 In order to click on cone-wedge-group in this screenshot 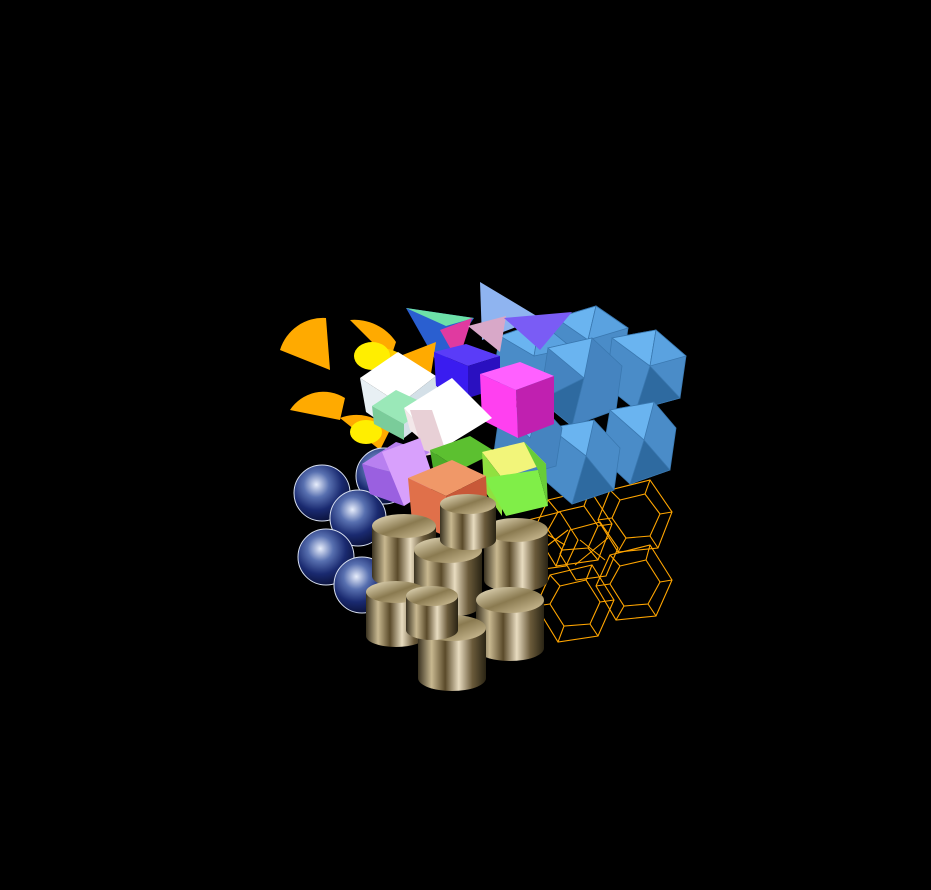, I will do `click(358, 383)`.